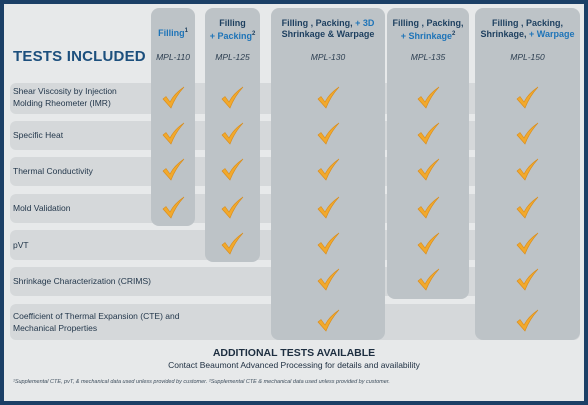 The height and width of the screenshot is (405, 588). I want to click on row-label-mold-validation: Mold Validation, so click(42, 208).